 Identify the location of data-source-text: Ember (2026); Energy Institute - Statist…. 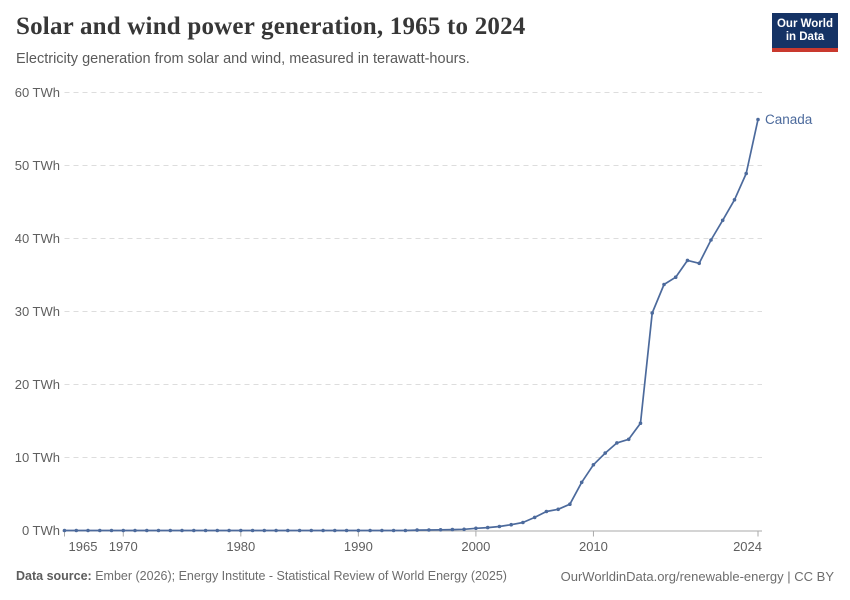
(301, 576).